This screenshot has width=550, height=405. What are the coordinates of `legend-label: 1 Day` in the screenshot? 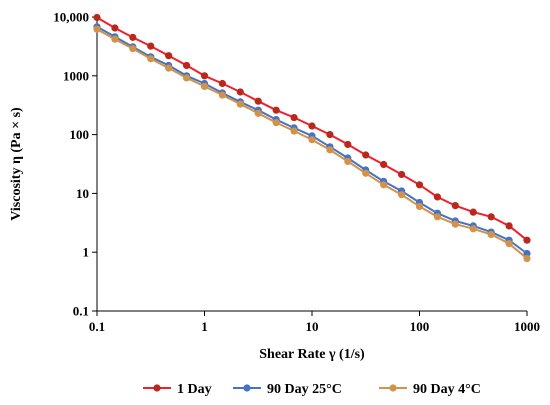 It's located at (194, 389).